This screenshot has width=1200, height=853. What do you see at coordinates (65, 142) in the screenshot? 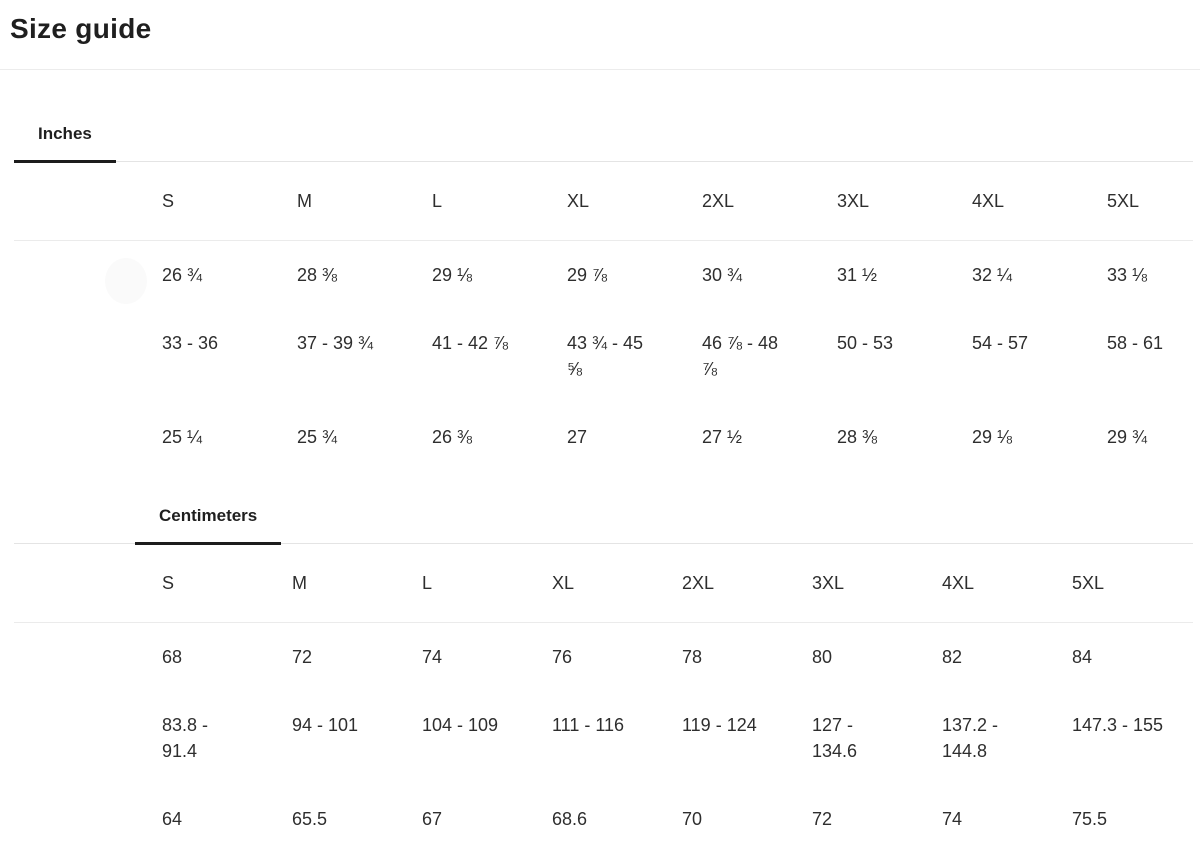
I see `tab-inches: Inches` at bounding box center [65, 142].